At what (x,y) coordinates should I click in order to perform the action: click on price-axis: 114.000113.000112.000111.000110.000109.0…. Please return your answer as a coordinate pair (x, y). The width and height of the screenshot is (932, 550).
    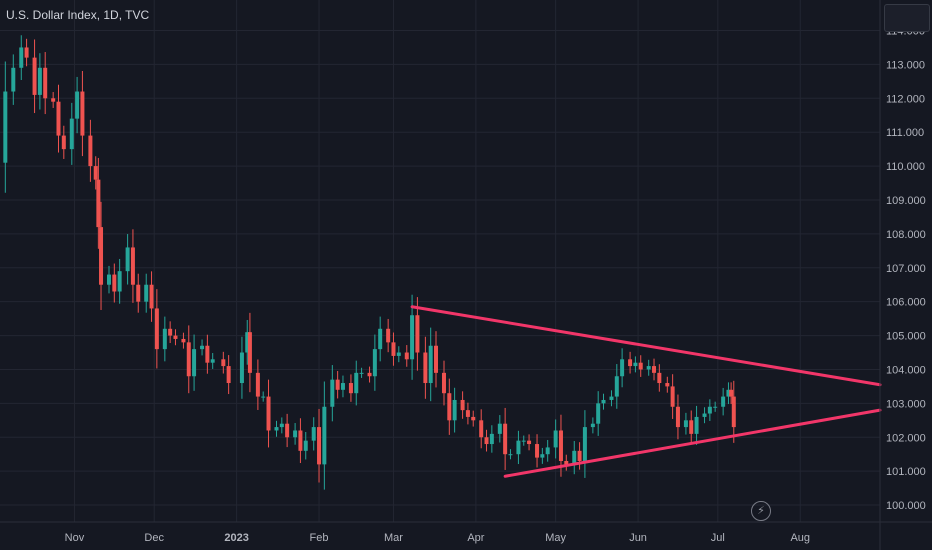
    Looking at the image, I should click on (906, 269).